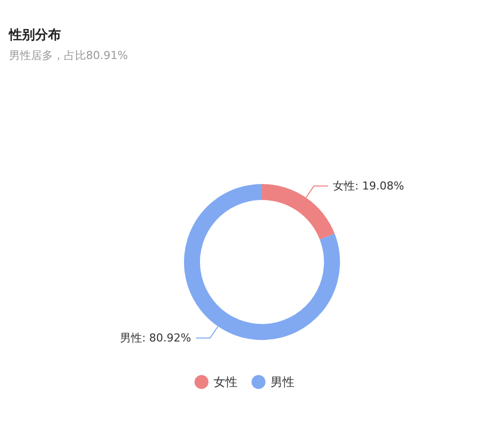  Describe the element at coordinates (226, 382) in the screenshot. I see `legend-label: 女性` at that location.